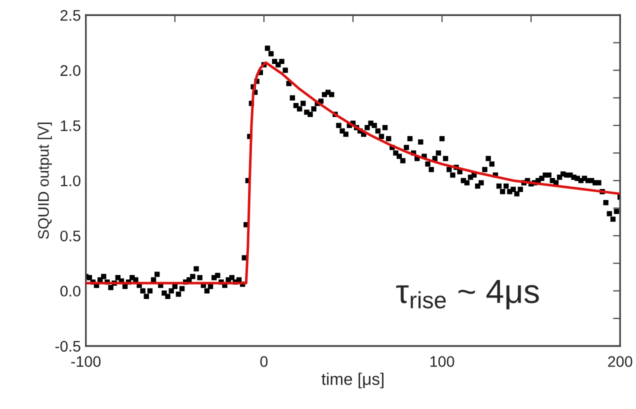 The image size is (636, 409). I want to click on y-tick-label: 2.0, so click(70, 70).